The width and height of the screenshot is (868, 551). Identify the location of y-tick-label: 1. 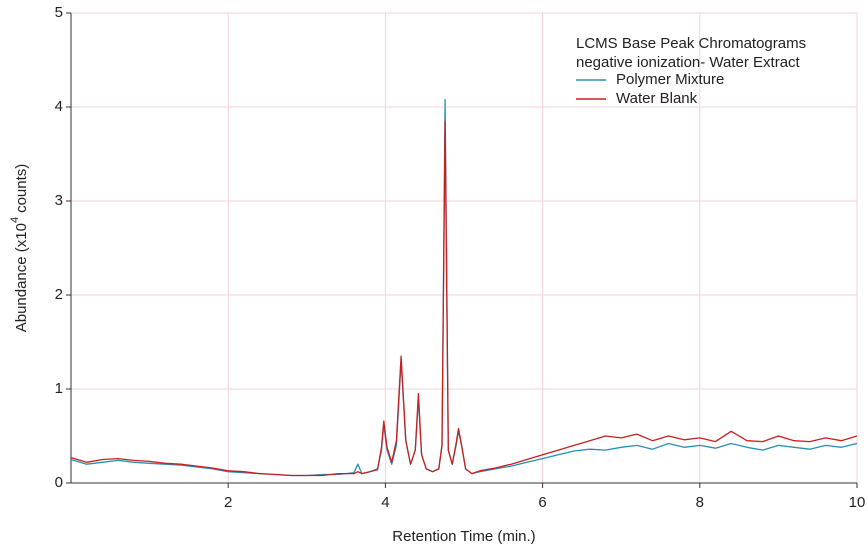
(59, 388).